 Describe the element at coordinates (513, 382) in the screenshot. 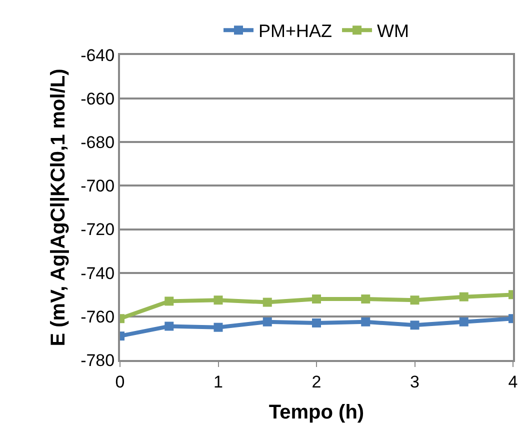

I see `x-tick-label: 4` at that location.